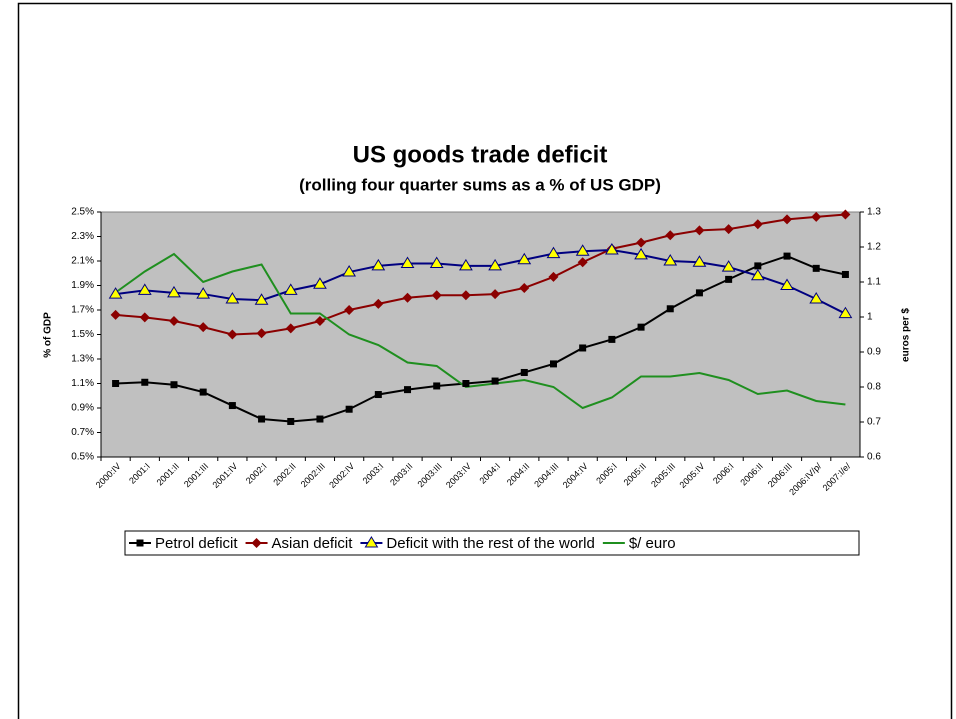 This screenshot has width=956, height=719. I want to click on x-tick-label: 2005:I, so click(606, 473).